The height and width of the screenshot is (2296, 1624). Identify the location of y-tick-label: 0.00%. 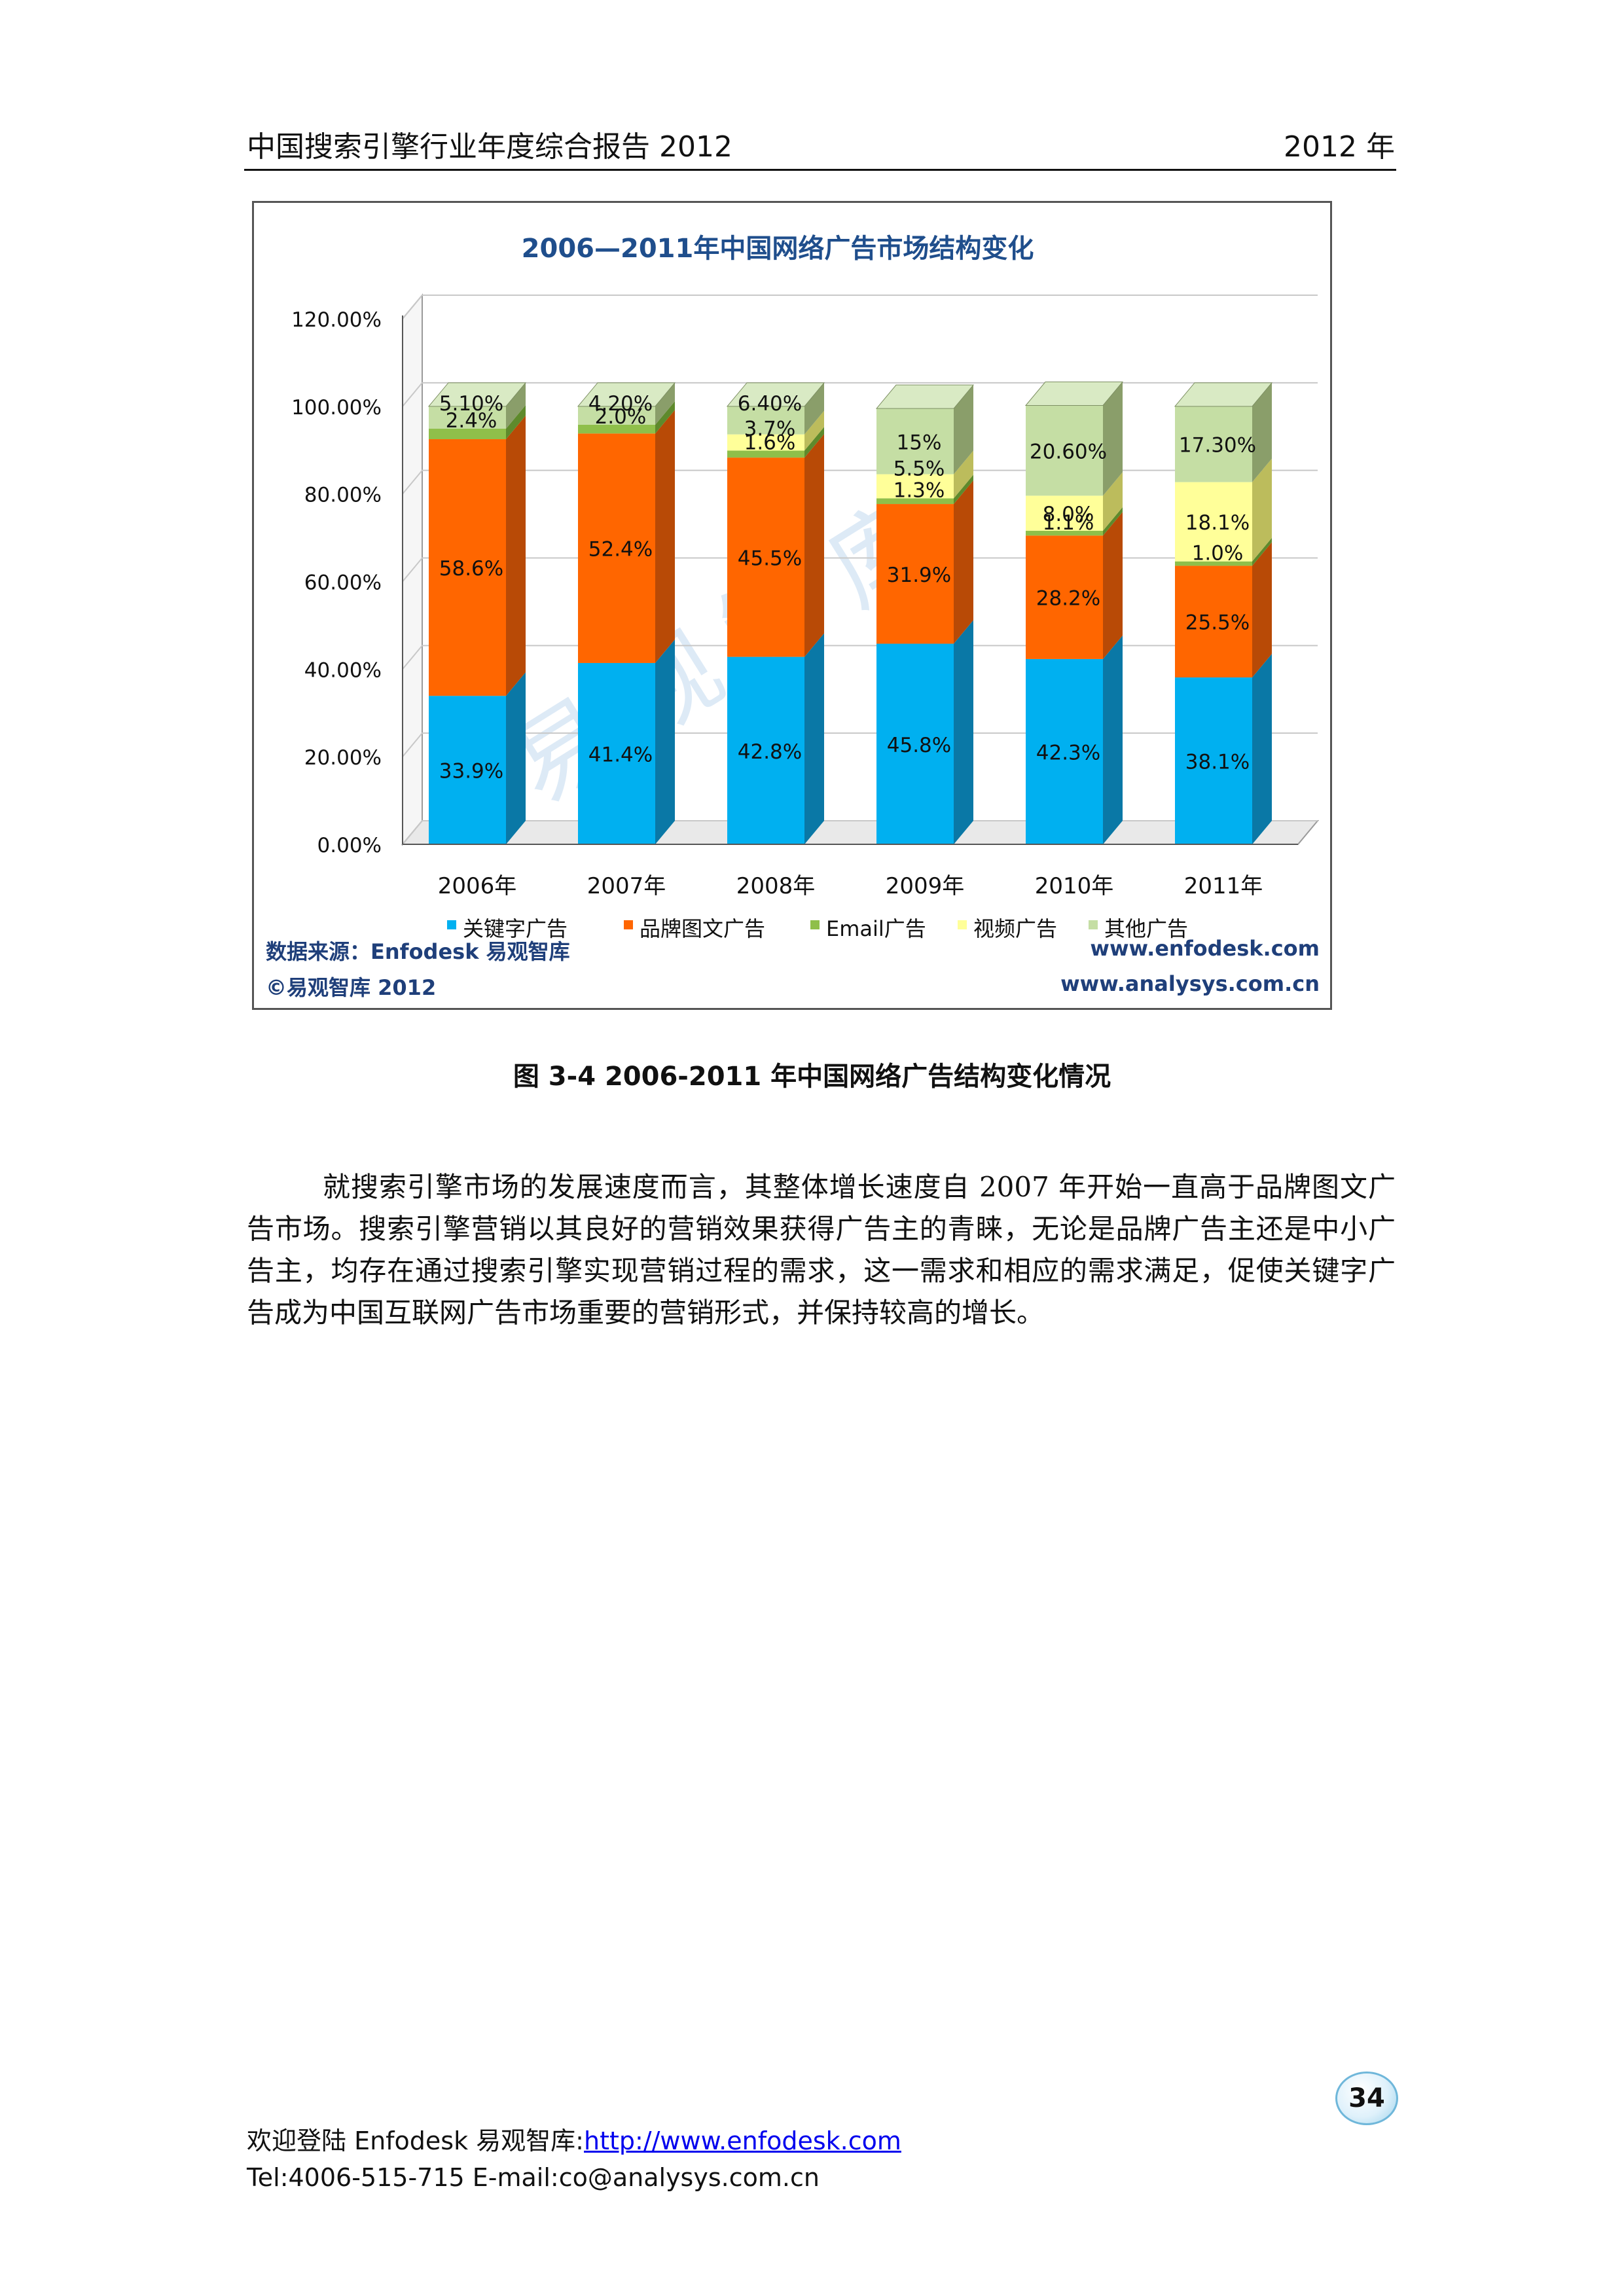
(349, 845).